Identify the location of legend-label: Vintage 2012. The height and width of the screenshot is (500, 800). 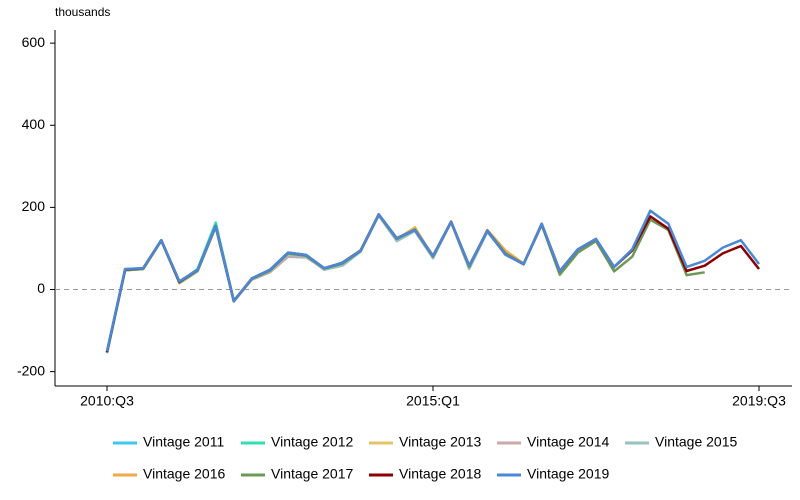
(312, 442).